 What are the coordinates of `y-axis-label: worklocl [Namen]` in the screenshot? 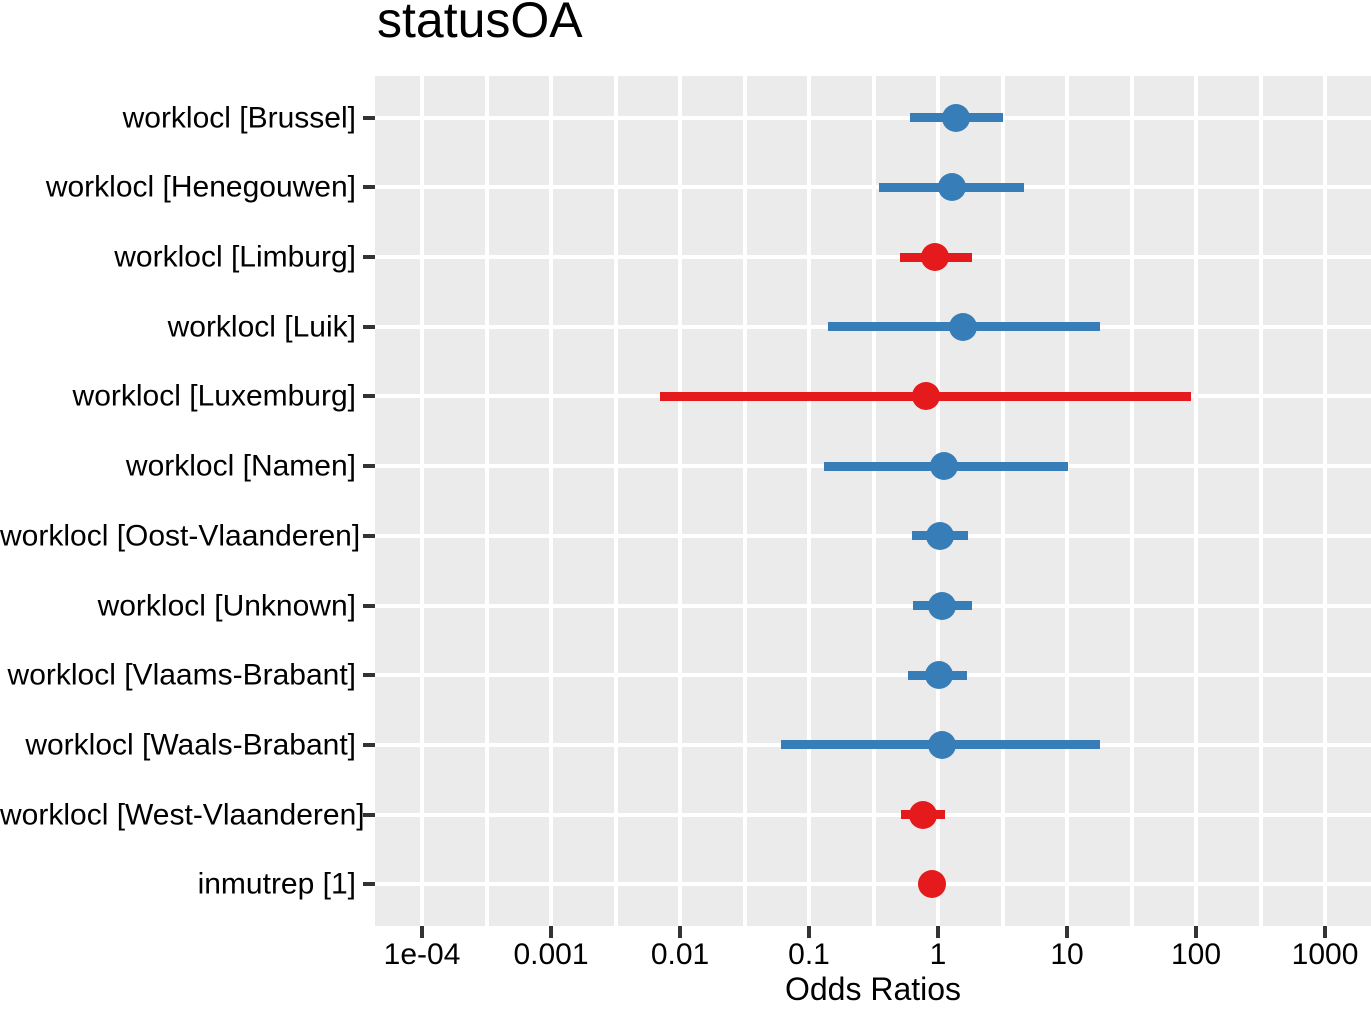 It's located at (240, 466).